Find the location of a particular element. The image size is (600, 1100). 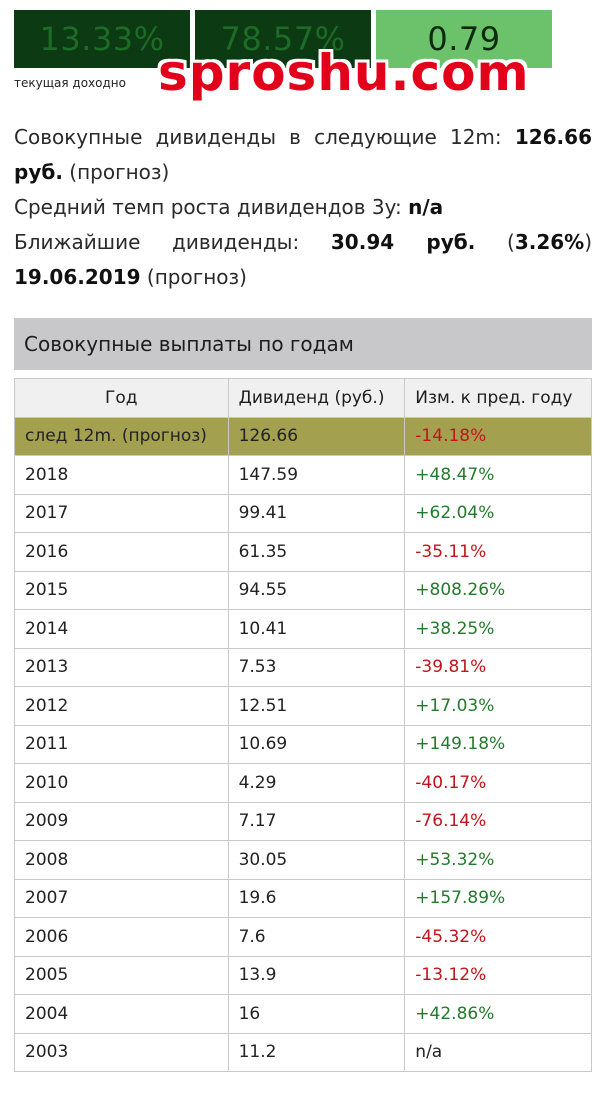

next-paren-close: ) is located at coordinates (588, 242).